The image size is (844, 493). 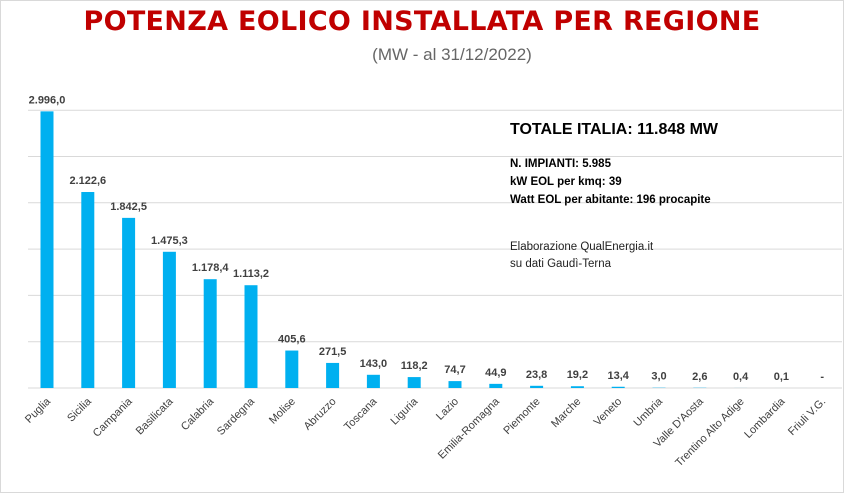 I want to click on value-label: 3,0, so click(x=658, y=377).